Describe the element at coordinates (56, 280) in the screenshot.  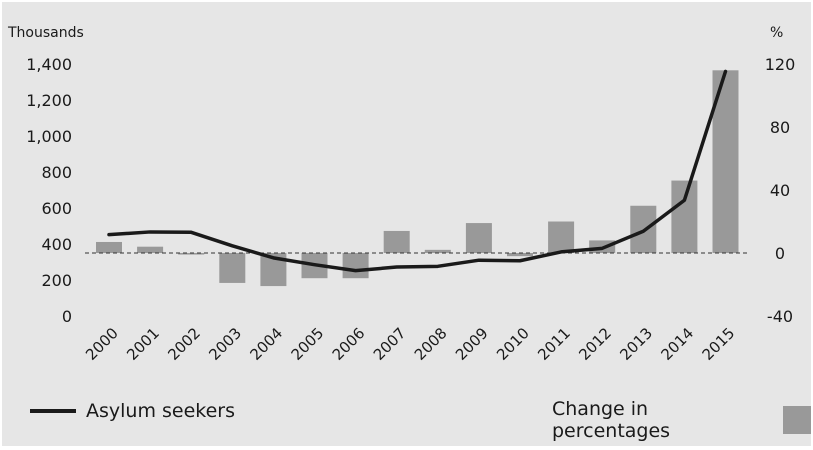
I see `left-tick-label: 200` at that location.